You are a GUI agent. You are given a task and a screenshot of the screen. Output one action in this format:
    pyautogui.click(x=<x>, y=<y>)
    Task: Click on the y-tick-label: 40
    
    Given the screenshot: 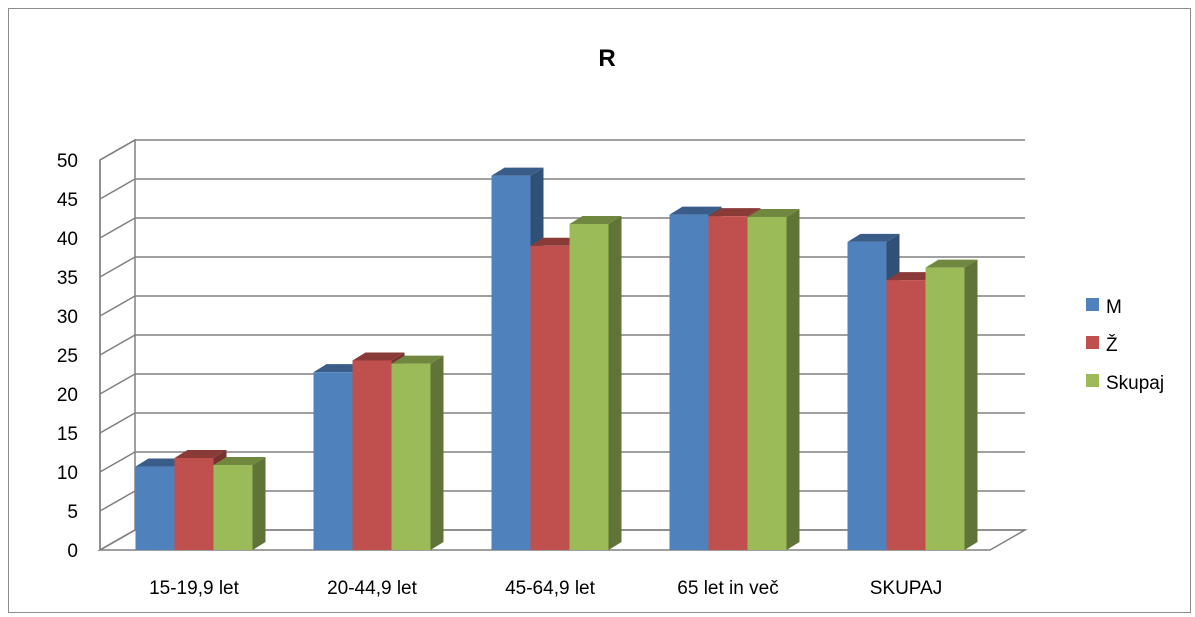 What is the action you would take?
    pyautogui.click(x=67, y=239)
    